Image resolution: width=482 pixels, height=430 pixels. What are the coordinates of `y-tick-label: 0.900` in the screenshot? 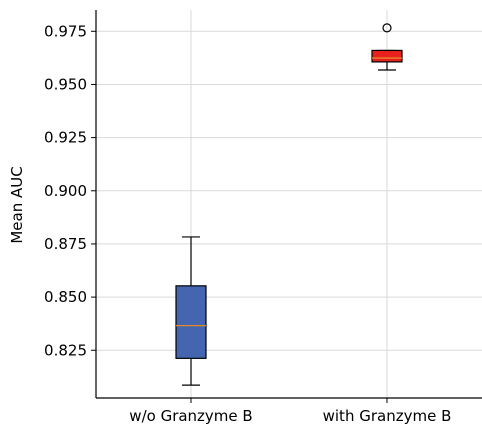 It's located at (65, 191).